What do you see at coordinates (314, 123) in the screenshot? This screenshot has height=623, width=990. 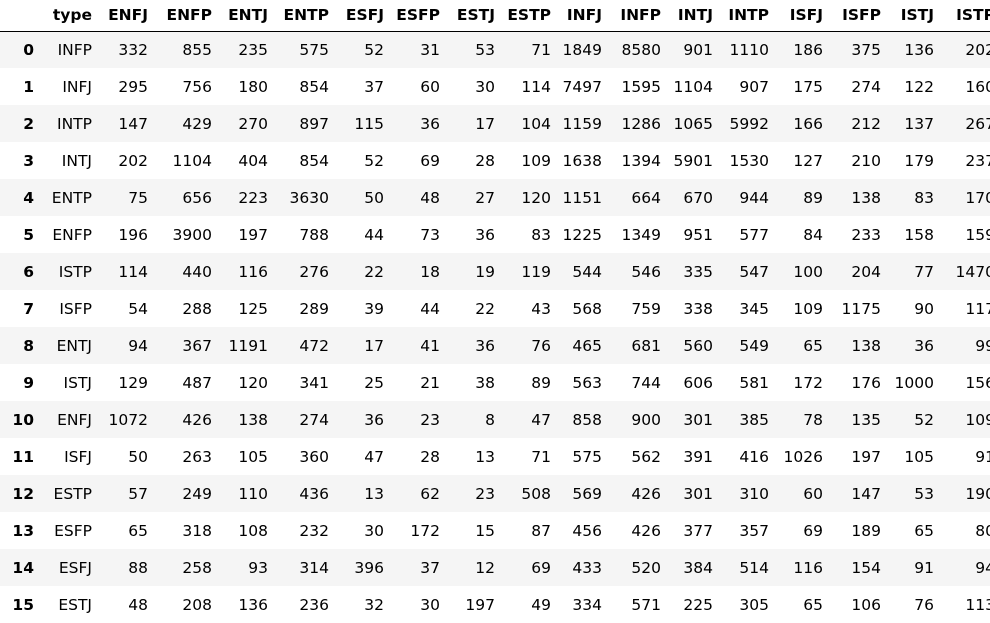 I see `count-cell: 897` at bounding box center [314, 123].